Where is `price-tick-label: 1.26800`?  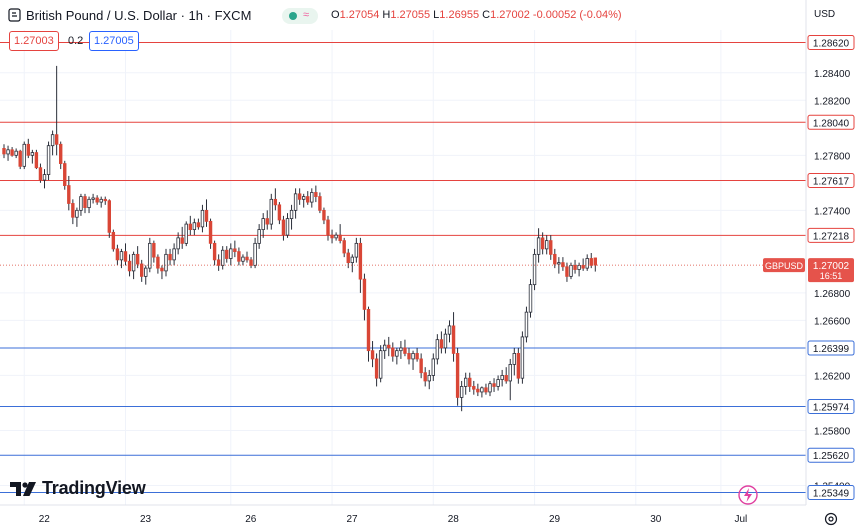
price-tick-label: 1.26800 is located at coordinates (832, 294).